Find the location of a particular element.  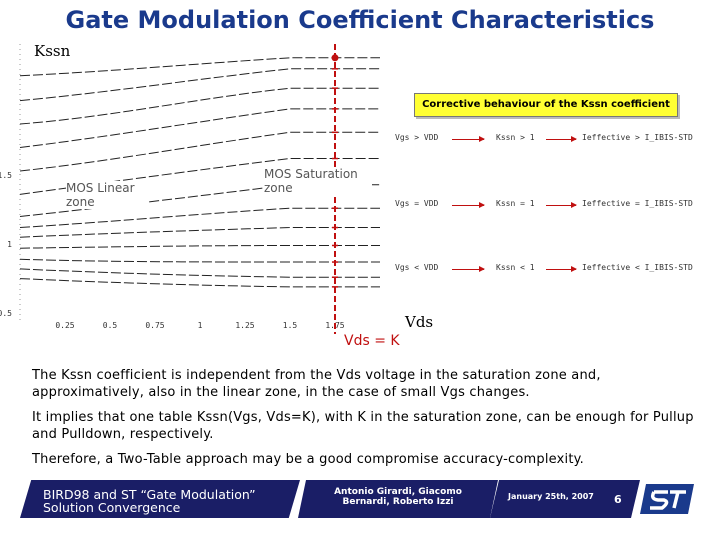

footer-authors-line: Antonio Girardi, Giacomo is located at coordinates (398, 492).